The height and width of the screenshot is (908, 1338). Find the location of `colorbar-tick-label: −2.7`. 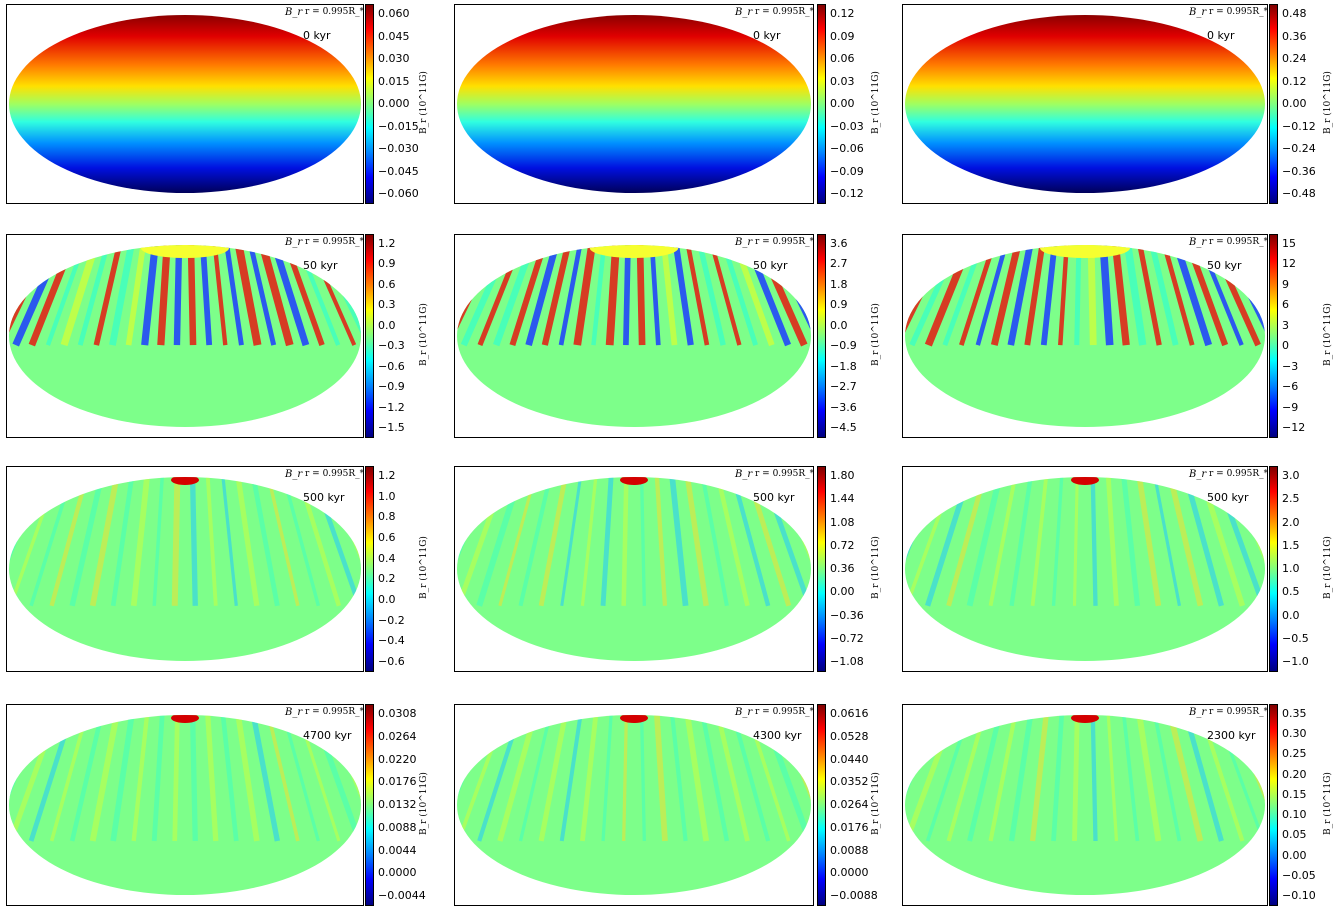

colorbar-tick-label: −2.7 is located at coordinates (843, 387).